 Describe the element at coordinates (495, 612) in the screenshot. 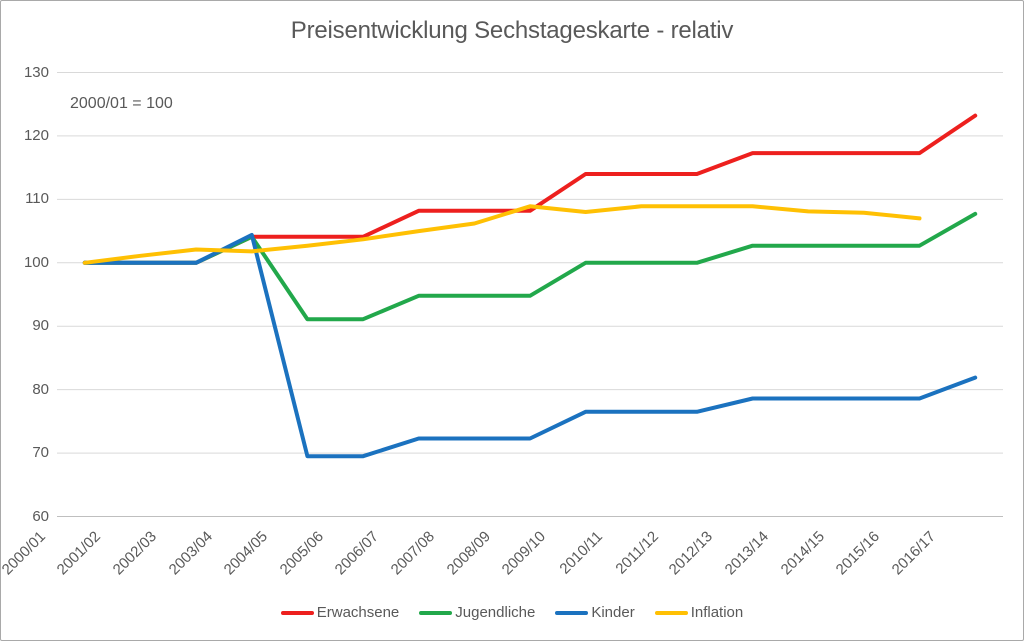

I see `legend-label: Jugendliche` at that location.